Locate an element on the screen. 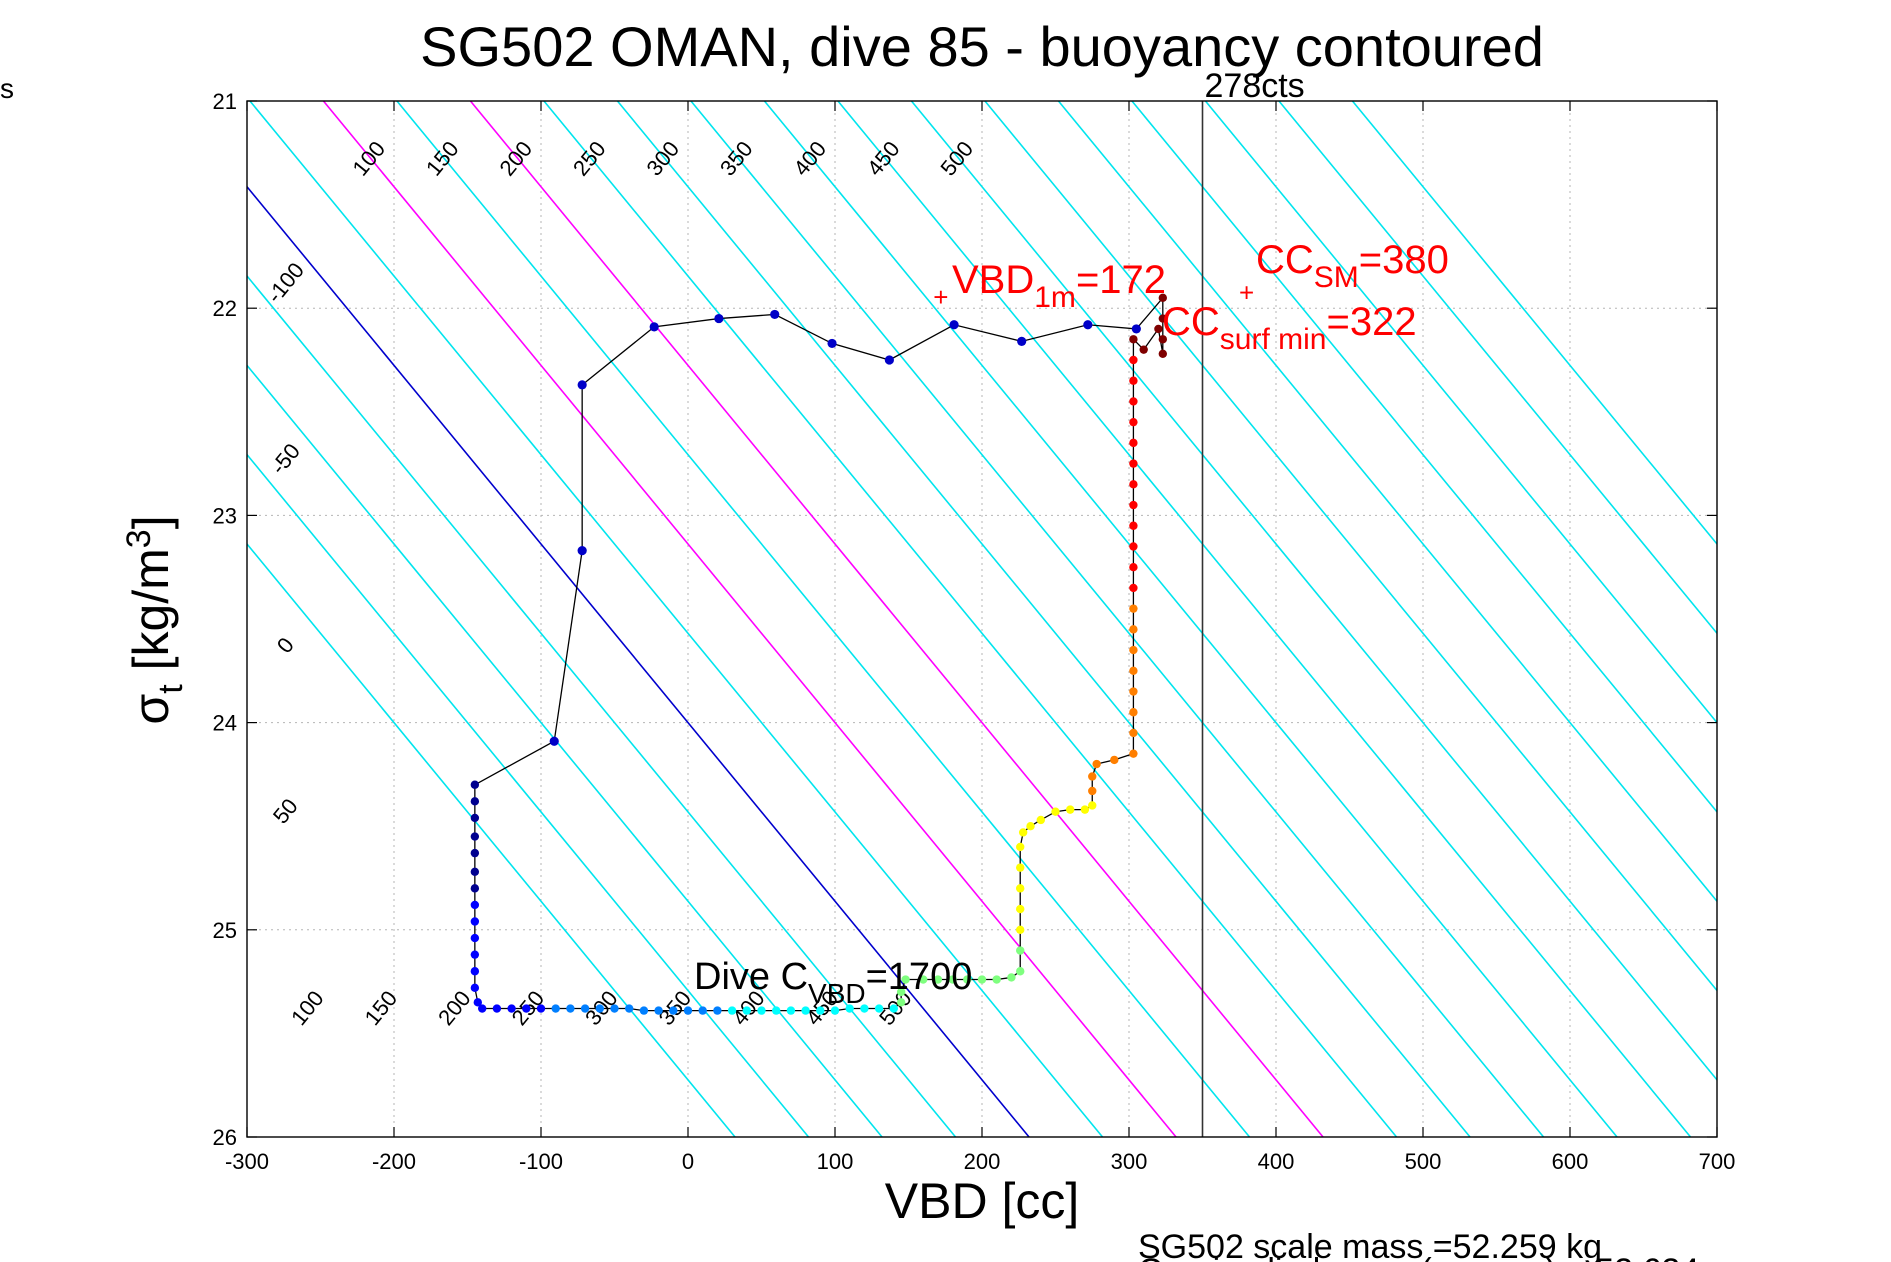 The image size is (1891, 1262). x-tick-label: 100 is located at coordinates (835, 1161).